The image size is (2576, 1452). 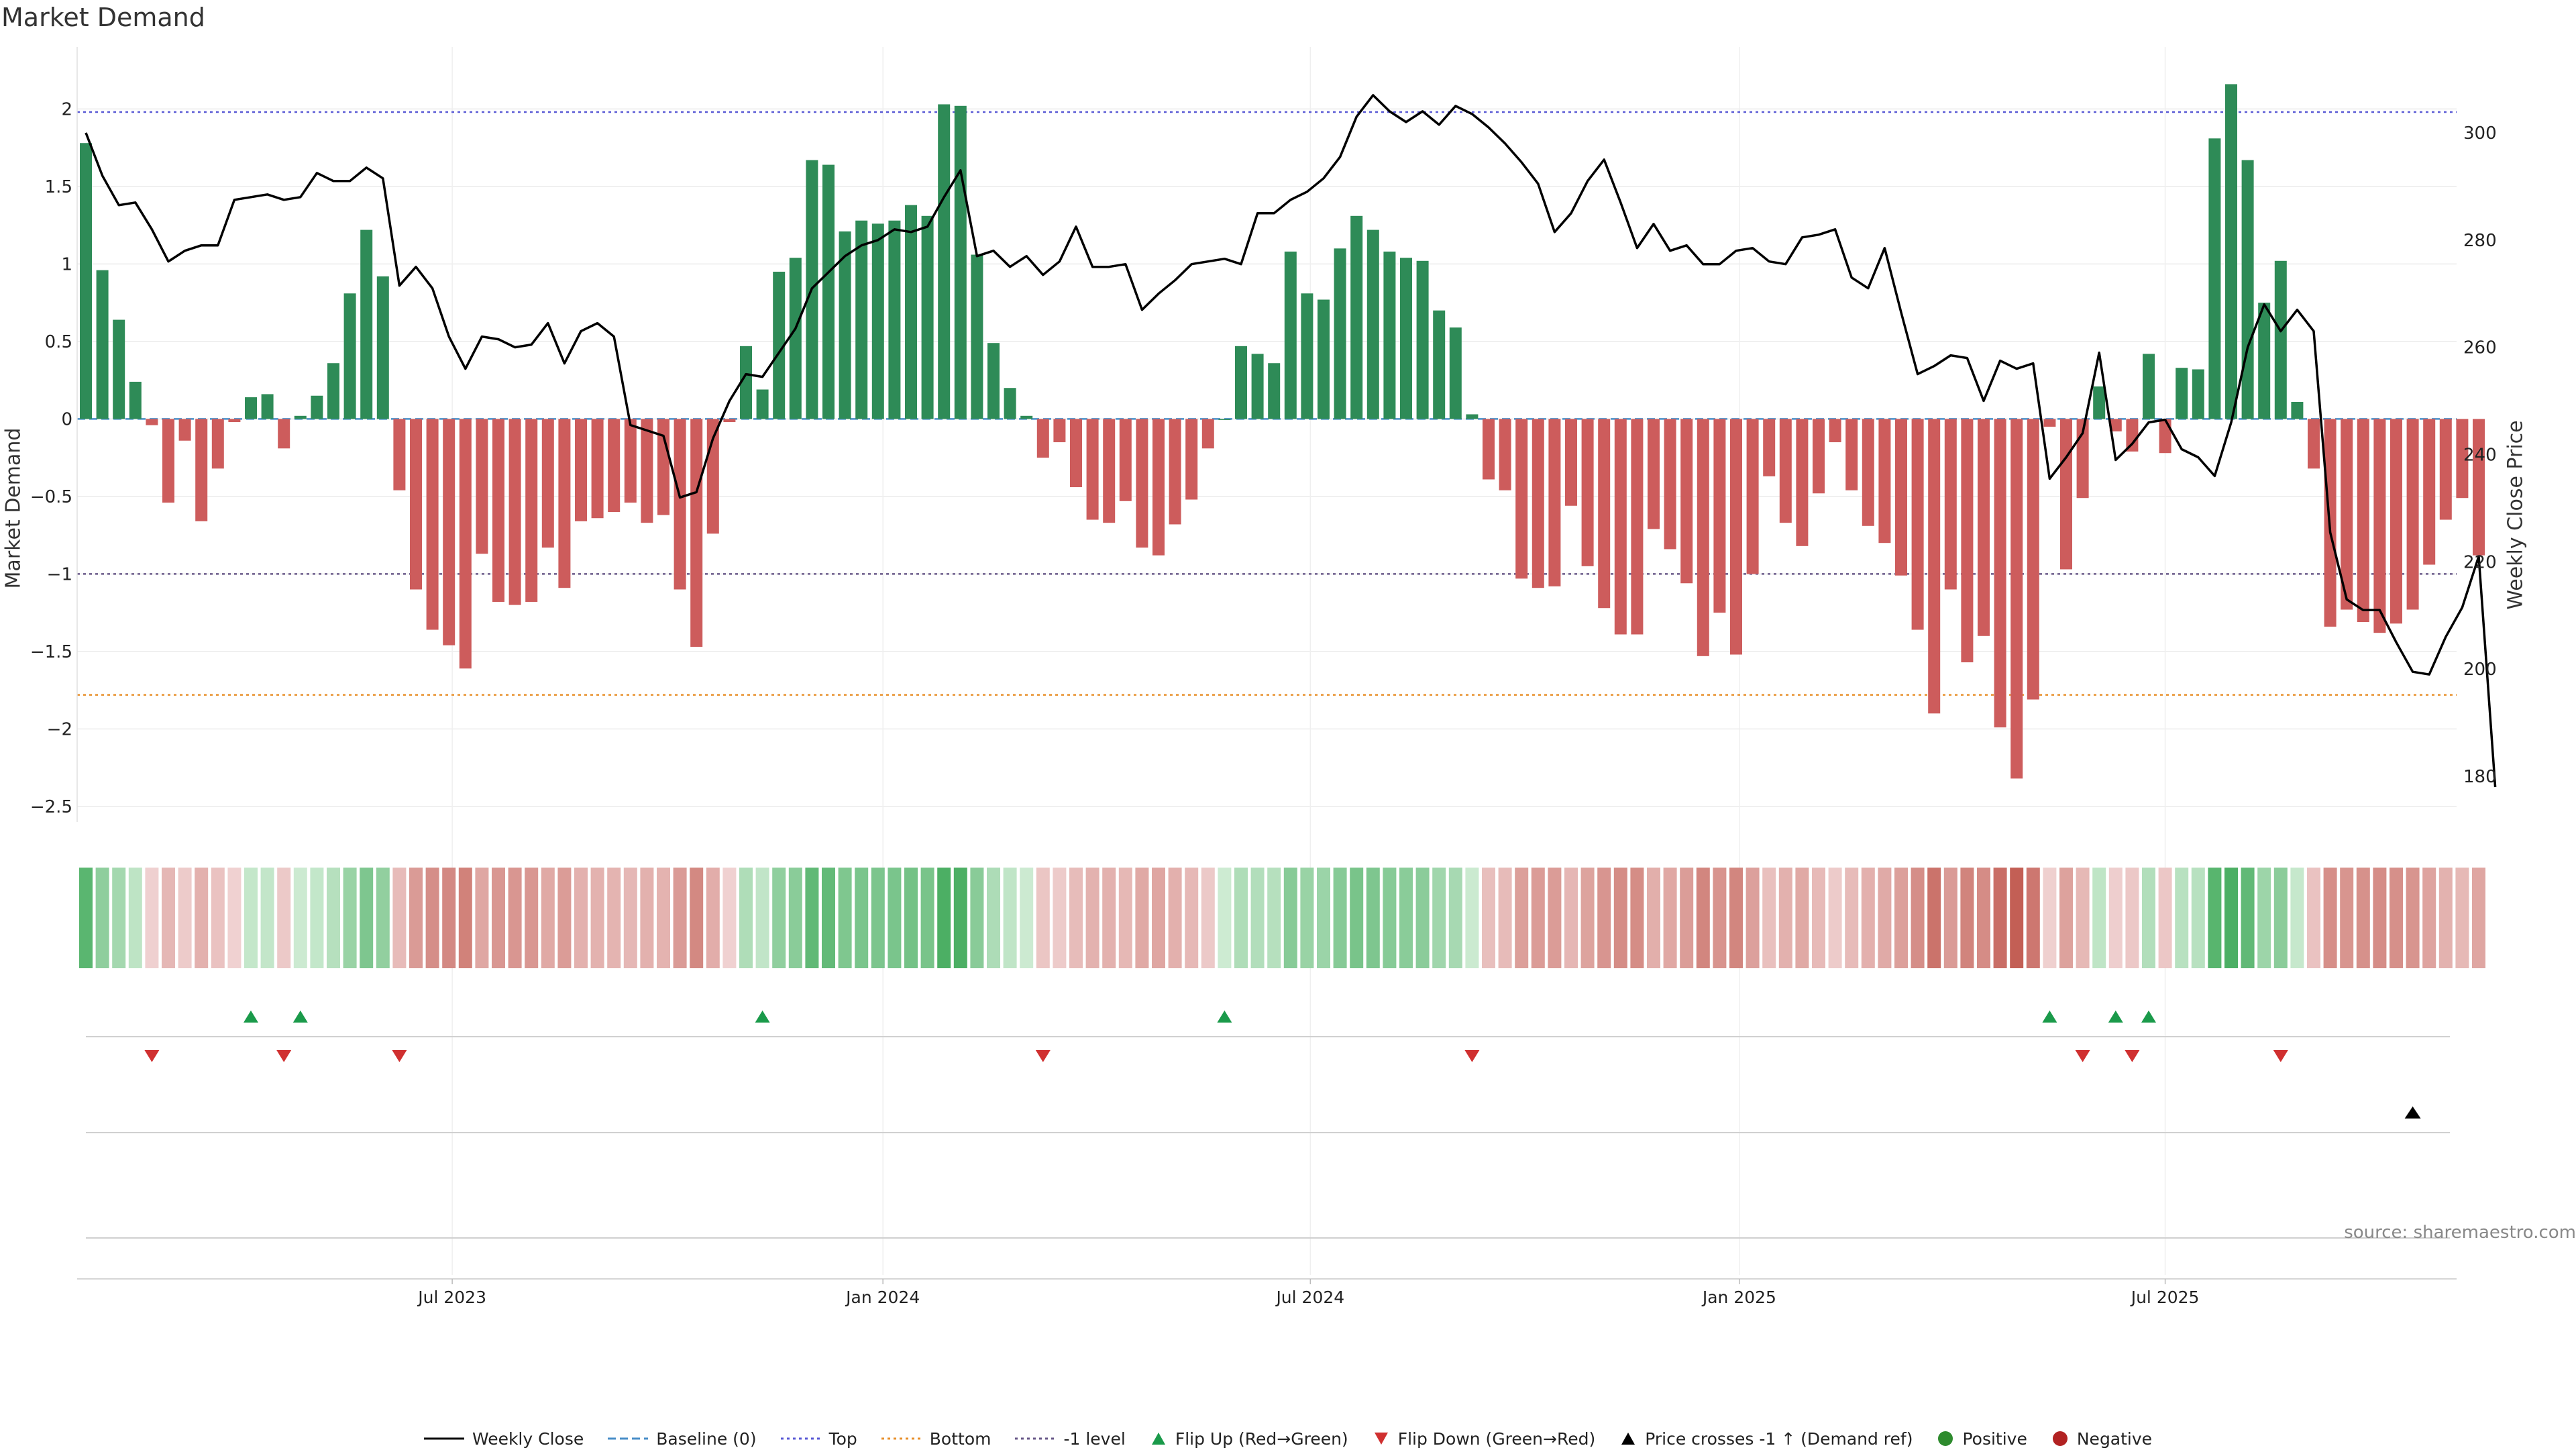 What do you see at coordinates (1035, 1438) in the screenshot?
I see `dotted-line-icon` at bounding box center [1035, 1438].